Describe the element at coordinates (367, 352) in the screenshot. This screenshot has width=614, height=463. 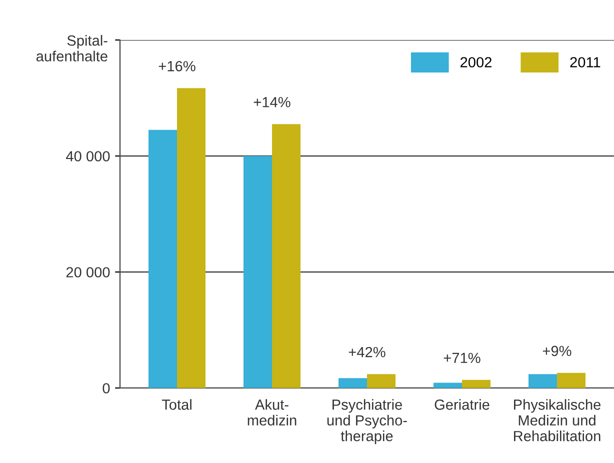
I see `annotation: +42%` at that location.